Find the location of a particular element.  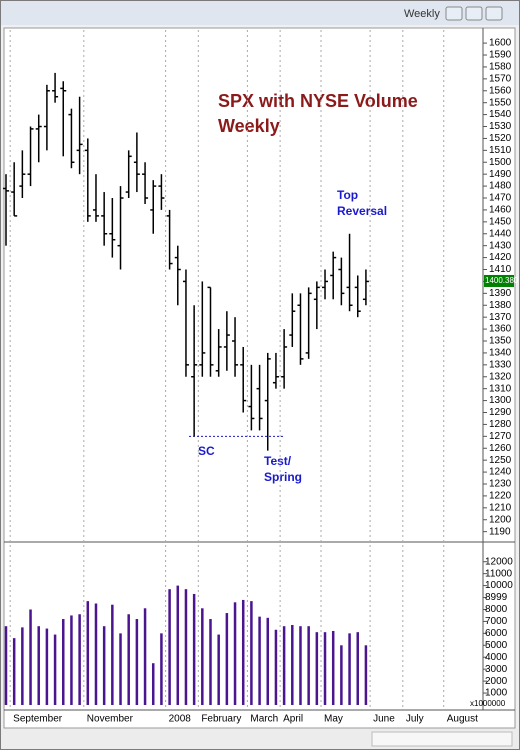

maximize-button is located at coordinates (474, 13).